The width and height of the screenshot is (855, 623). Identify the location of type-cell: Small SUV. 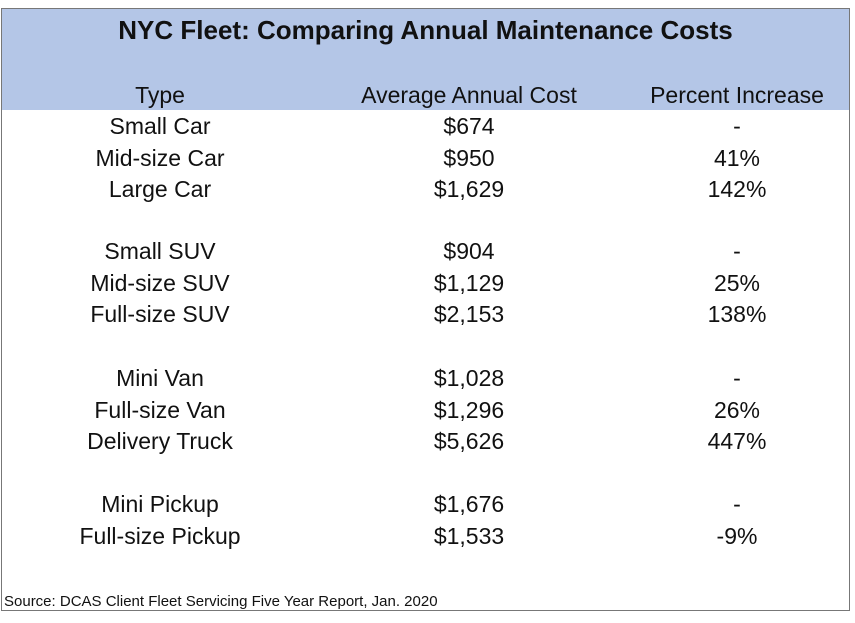
(160, 251).